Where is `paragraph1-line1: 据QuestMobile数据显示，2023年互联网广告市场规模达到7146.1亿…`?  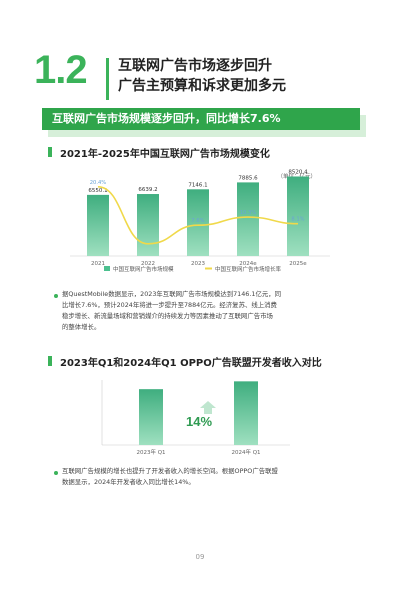 paragraph1-line1: 据QuestMobile数据显示，2023年互联网广告市场规模达到7146.1亿… is located at coordinates (172, 294).